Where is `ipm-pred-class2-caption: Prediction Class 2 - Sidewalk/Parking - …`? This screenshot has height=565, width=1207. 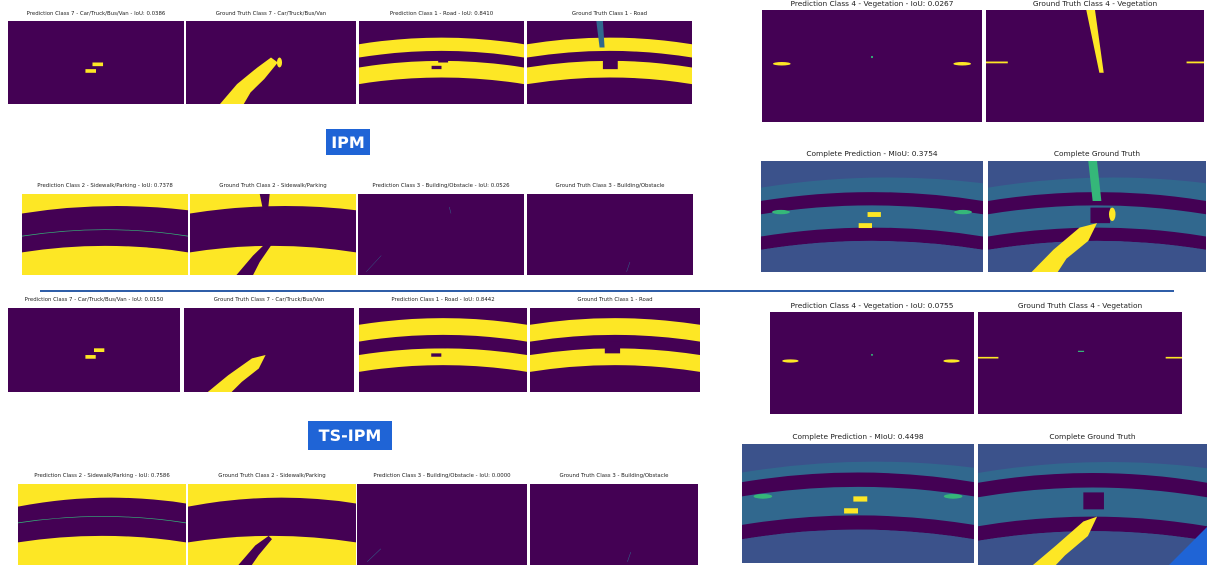 ipm-pred-class2-caption: Prediction Class 2 - Sidewalk/Parking - … is located at coordinates (105, 186).